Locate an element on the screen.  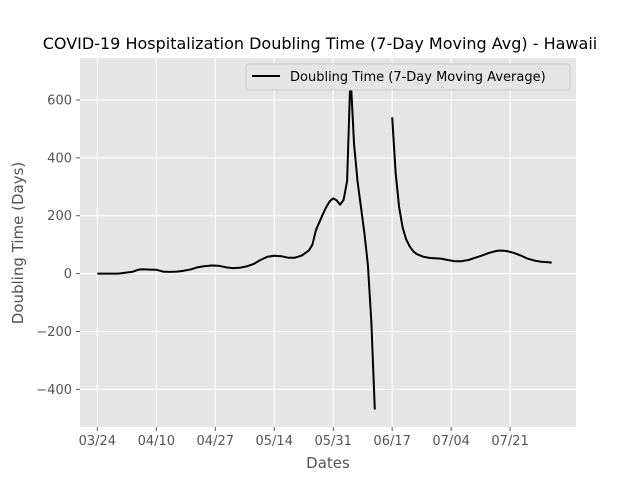
legend-box is located at coordinates (408, 77).